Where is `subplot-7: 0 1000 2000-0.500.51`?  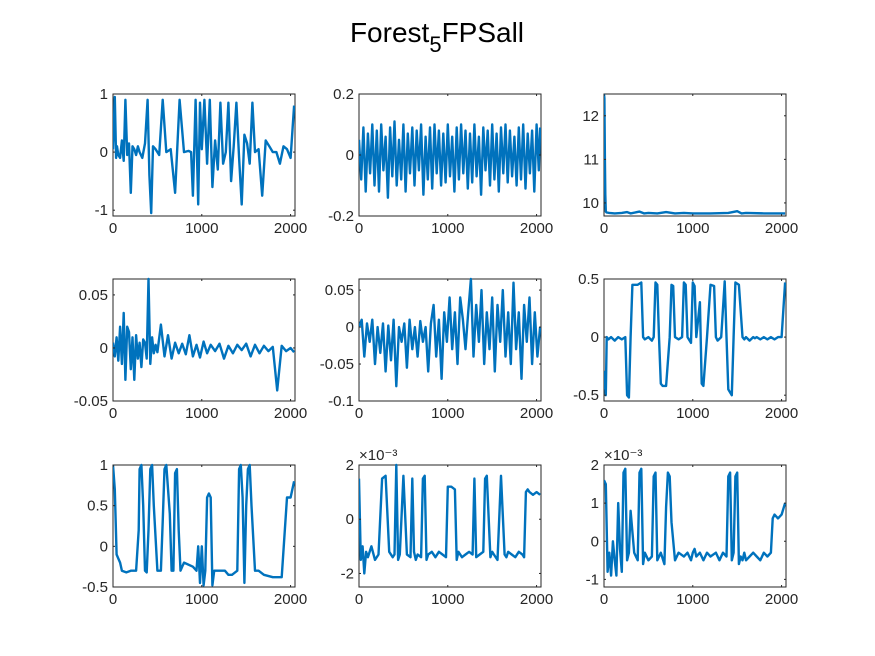
subplot-7: 0 1000 2000-0.500.51 is located at coordinates (194, 532).